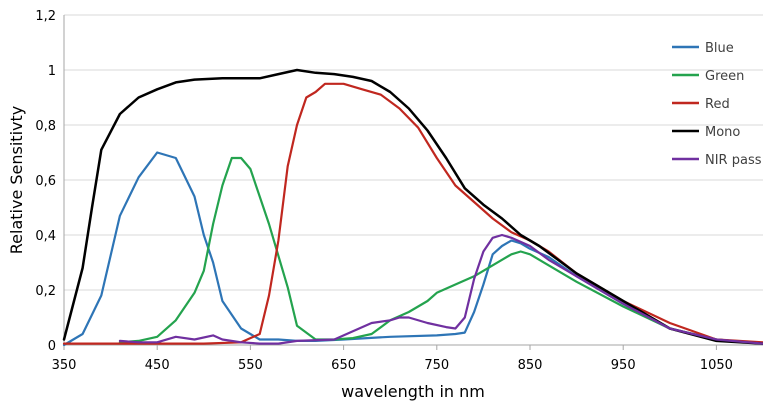 The width and height of the screenshot is (763, 408). Describe the element at coordinates (157, 365) in the screenshot. I see `x-tick-label: 450` at that location.